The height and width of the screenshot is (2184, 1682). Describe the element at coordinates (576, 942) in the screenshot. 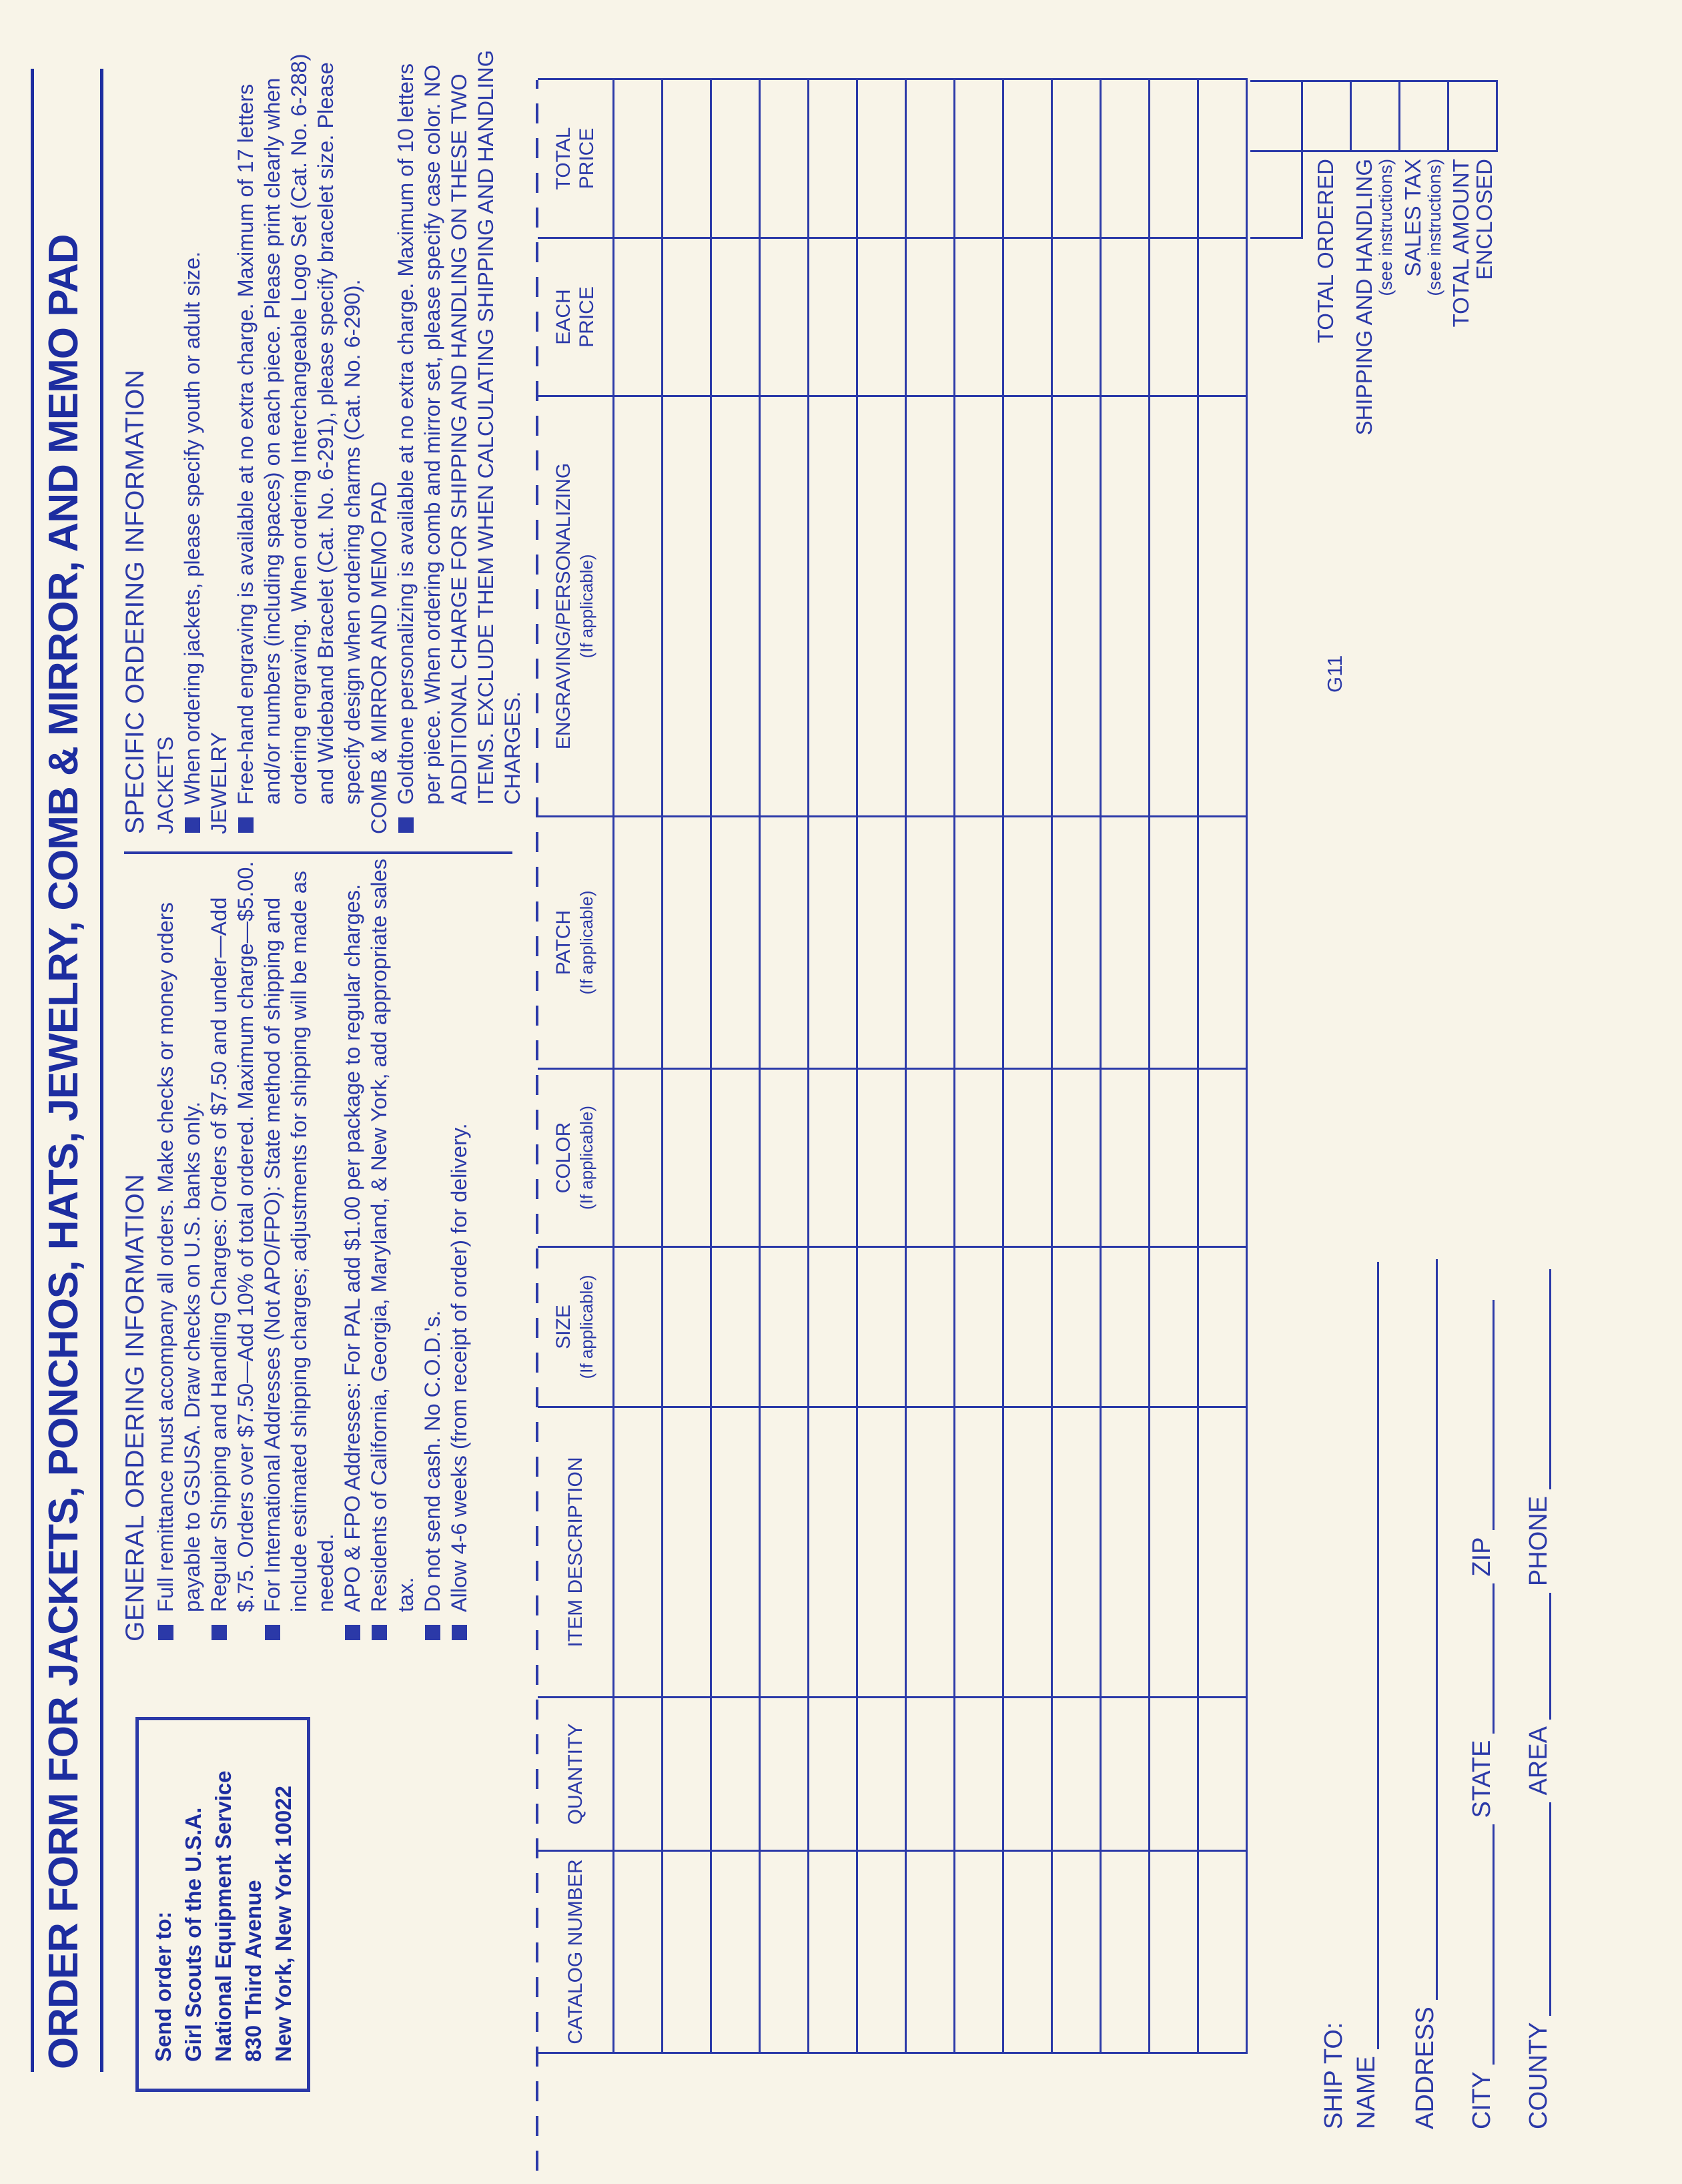

I see `column-header-patch: PATCH (If applicable)` at that location.